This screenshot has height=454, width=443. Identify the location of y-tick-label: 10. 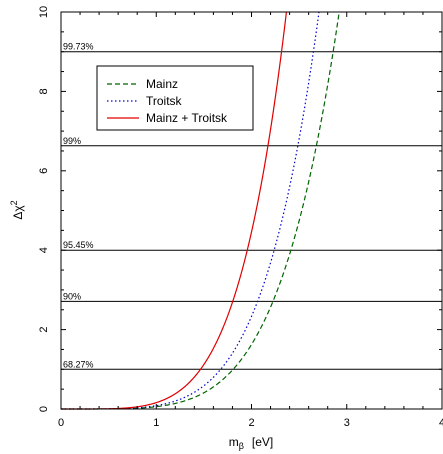
(44, 12).